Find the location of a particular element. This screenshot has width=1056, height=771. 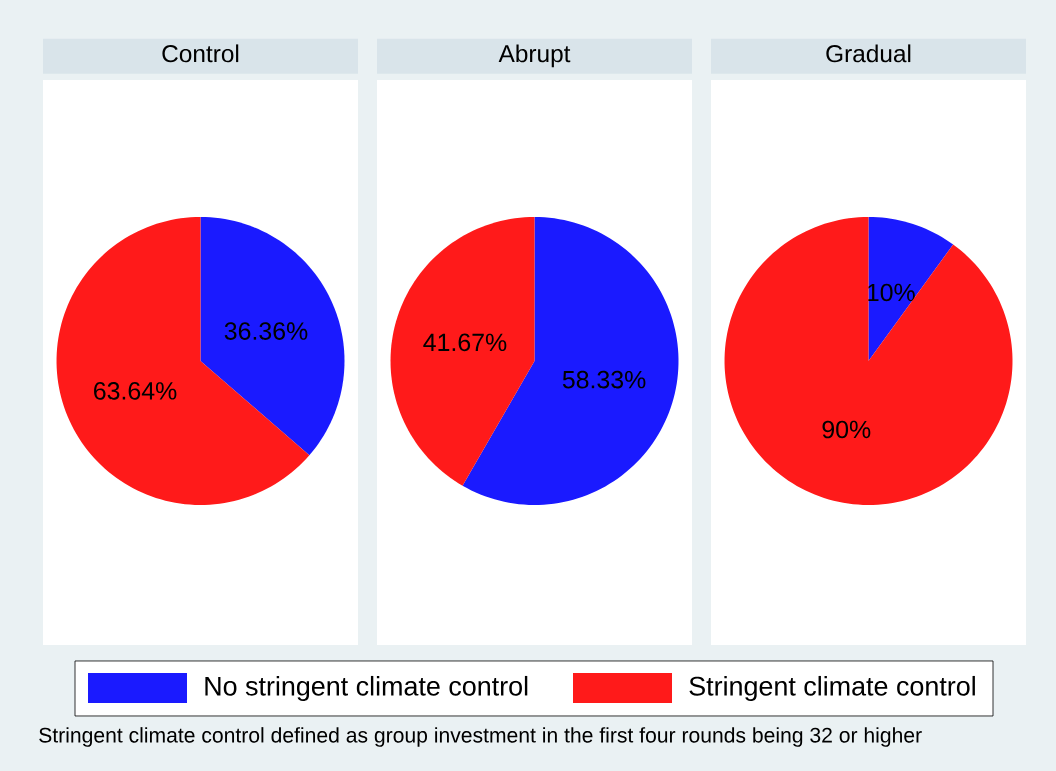

data-label: 41.67% is located at coordinates (465, 342).